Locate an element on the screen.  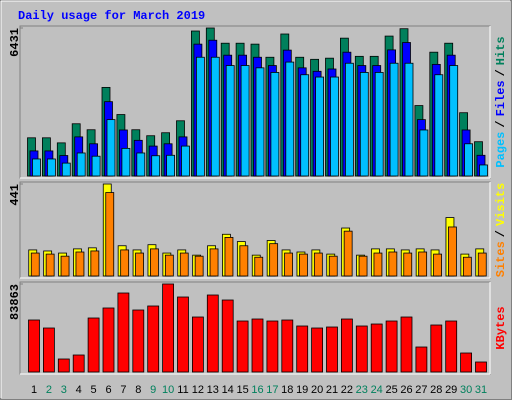
chart-title: Daily usage for March 2019 is located at coordinates (111, 16).